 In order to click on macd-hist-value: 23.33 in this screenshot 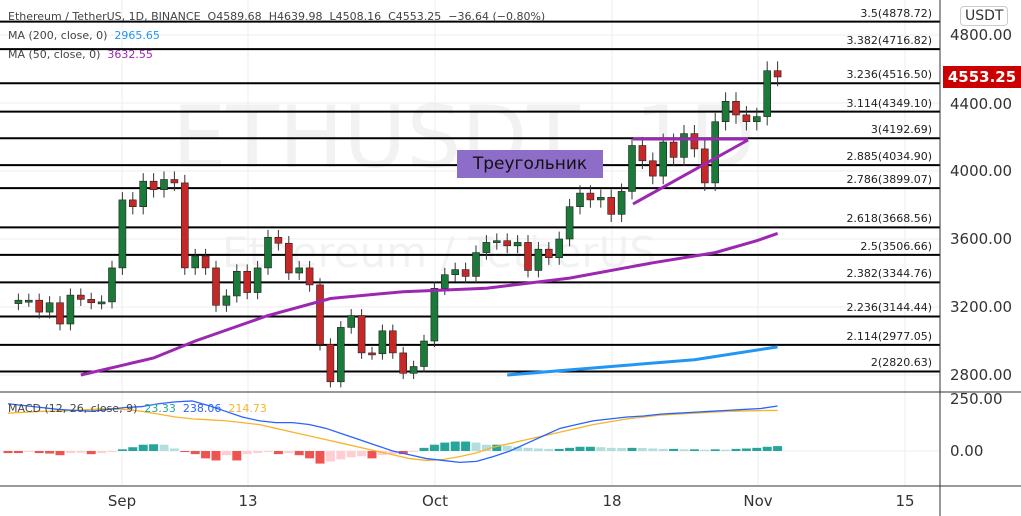, I will do `click(160, 408)`.